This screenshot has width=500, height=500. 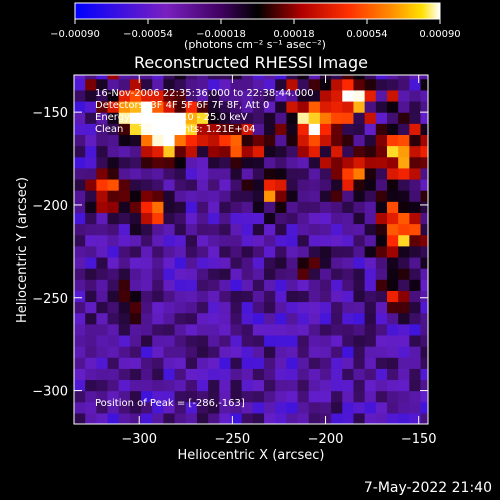 I want to click on x-tick-label: −150, so click(x=419, y=439).